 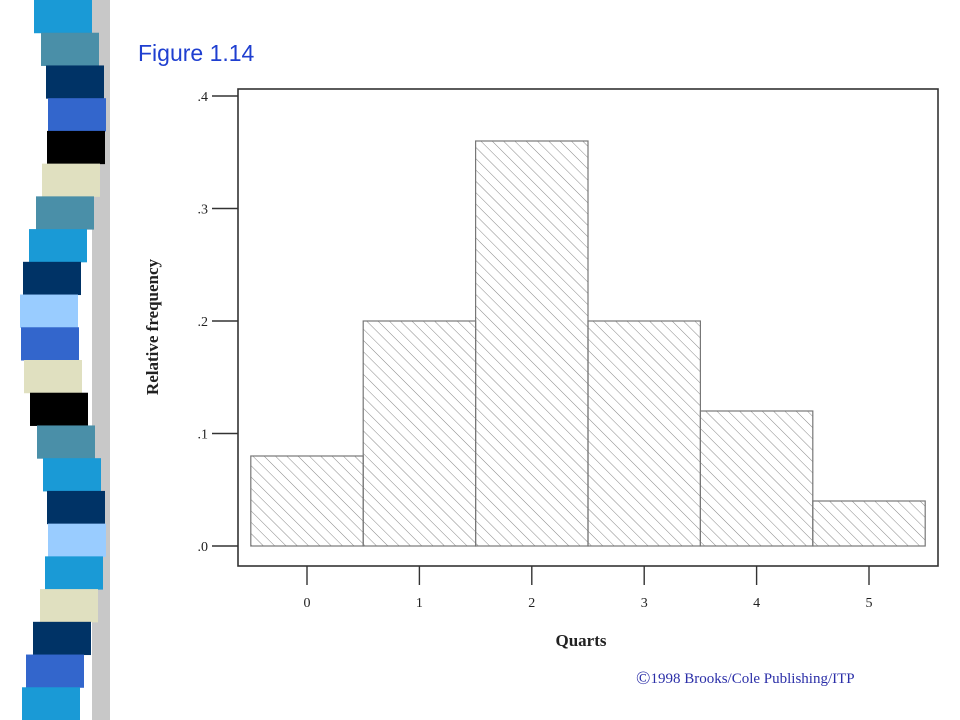 I want to click on decorative-stripe, so click(x=65, y=360).